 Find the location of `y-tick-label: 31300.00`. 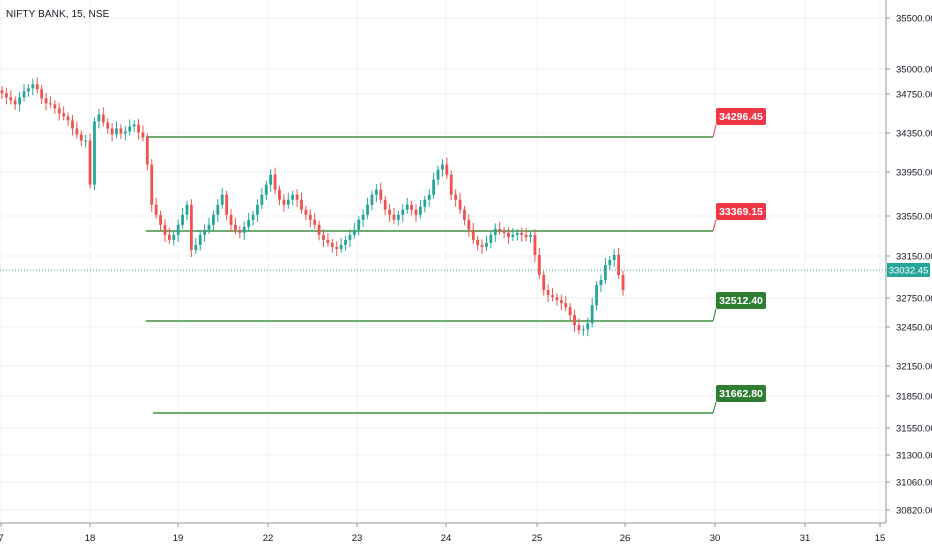

y-tick-label: 31300.00 is located at coordinates (914, 456).